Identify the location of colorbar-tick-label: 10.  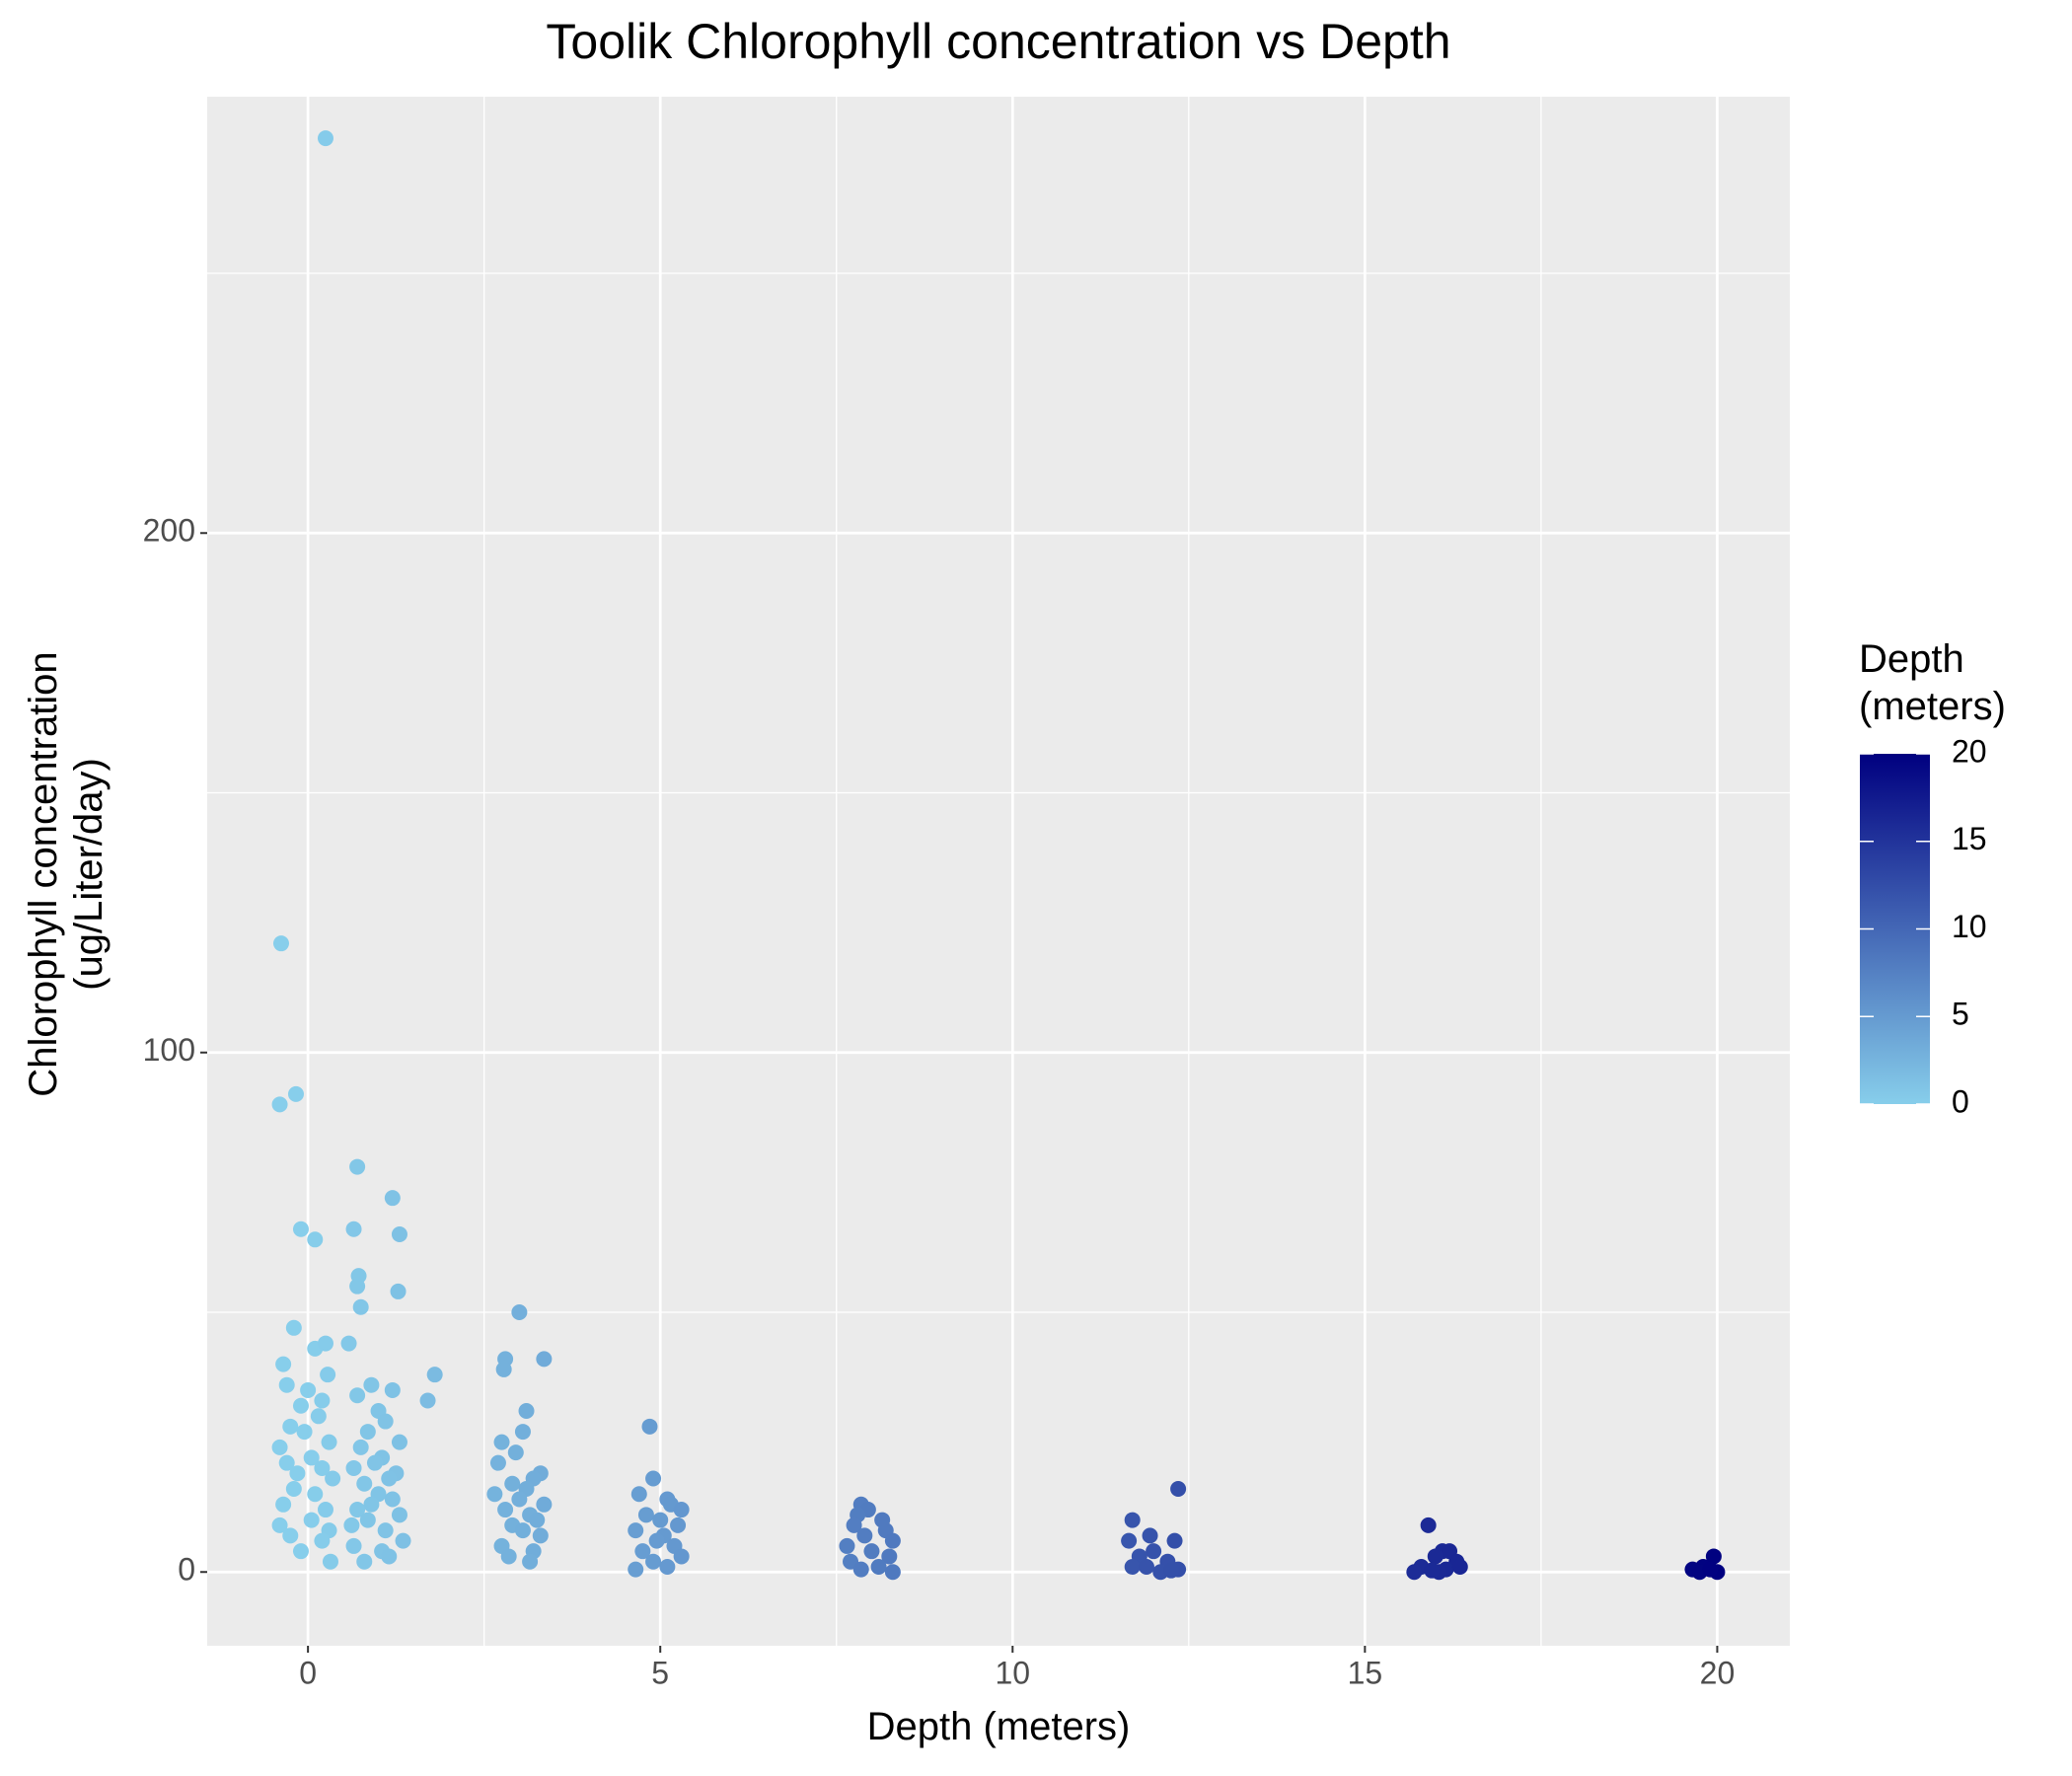
(1970, 927).